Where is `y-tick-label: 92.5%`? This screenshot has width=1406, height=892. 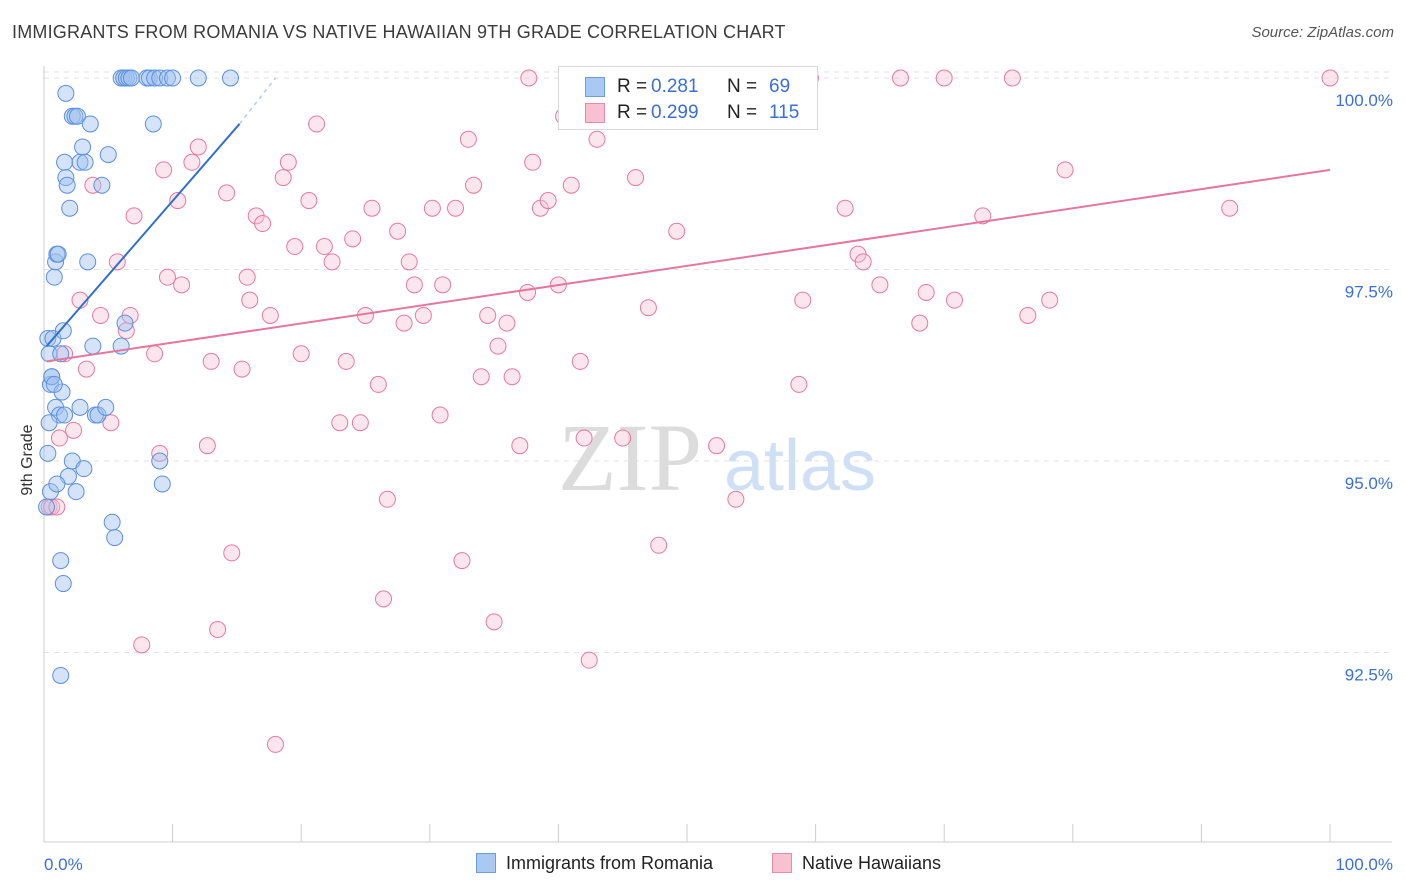 y-tick-label: 92.5% is located at coordinates (1369, 675).